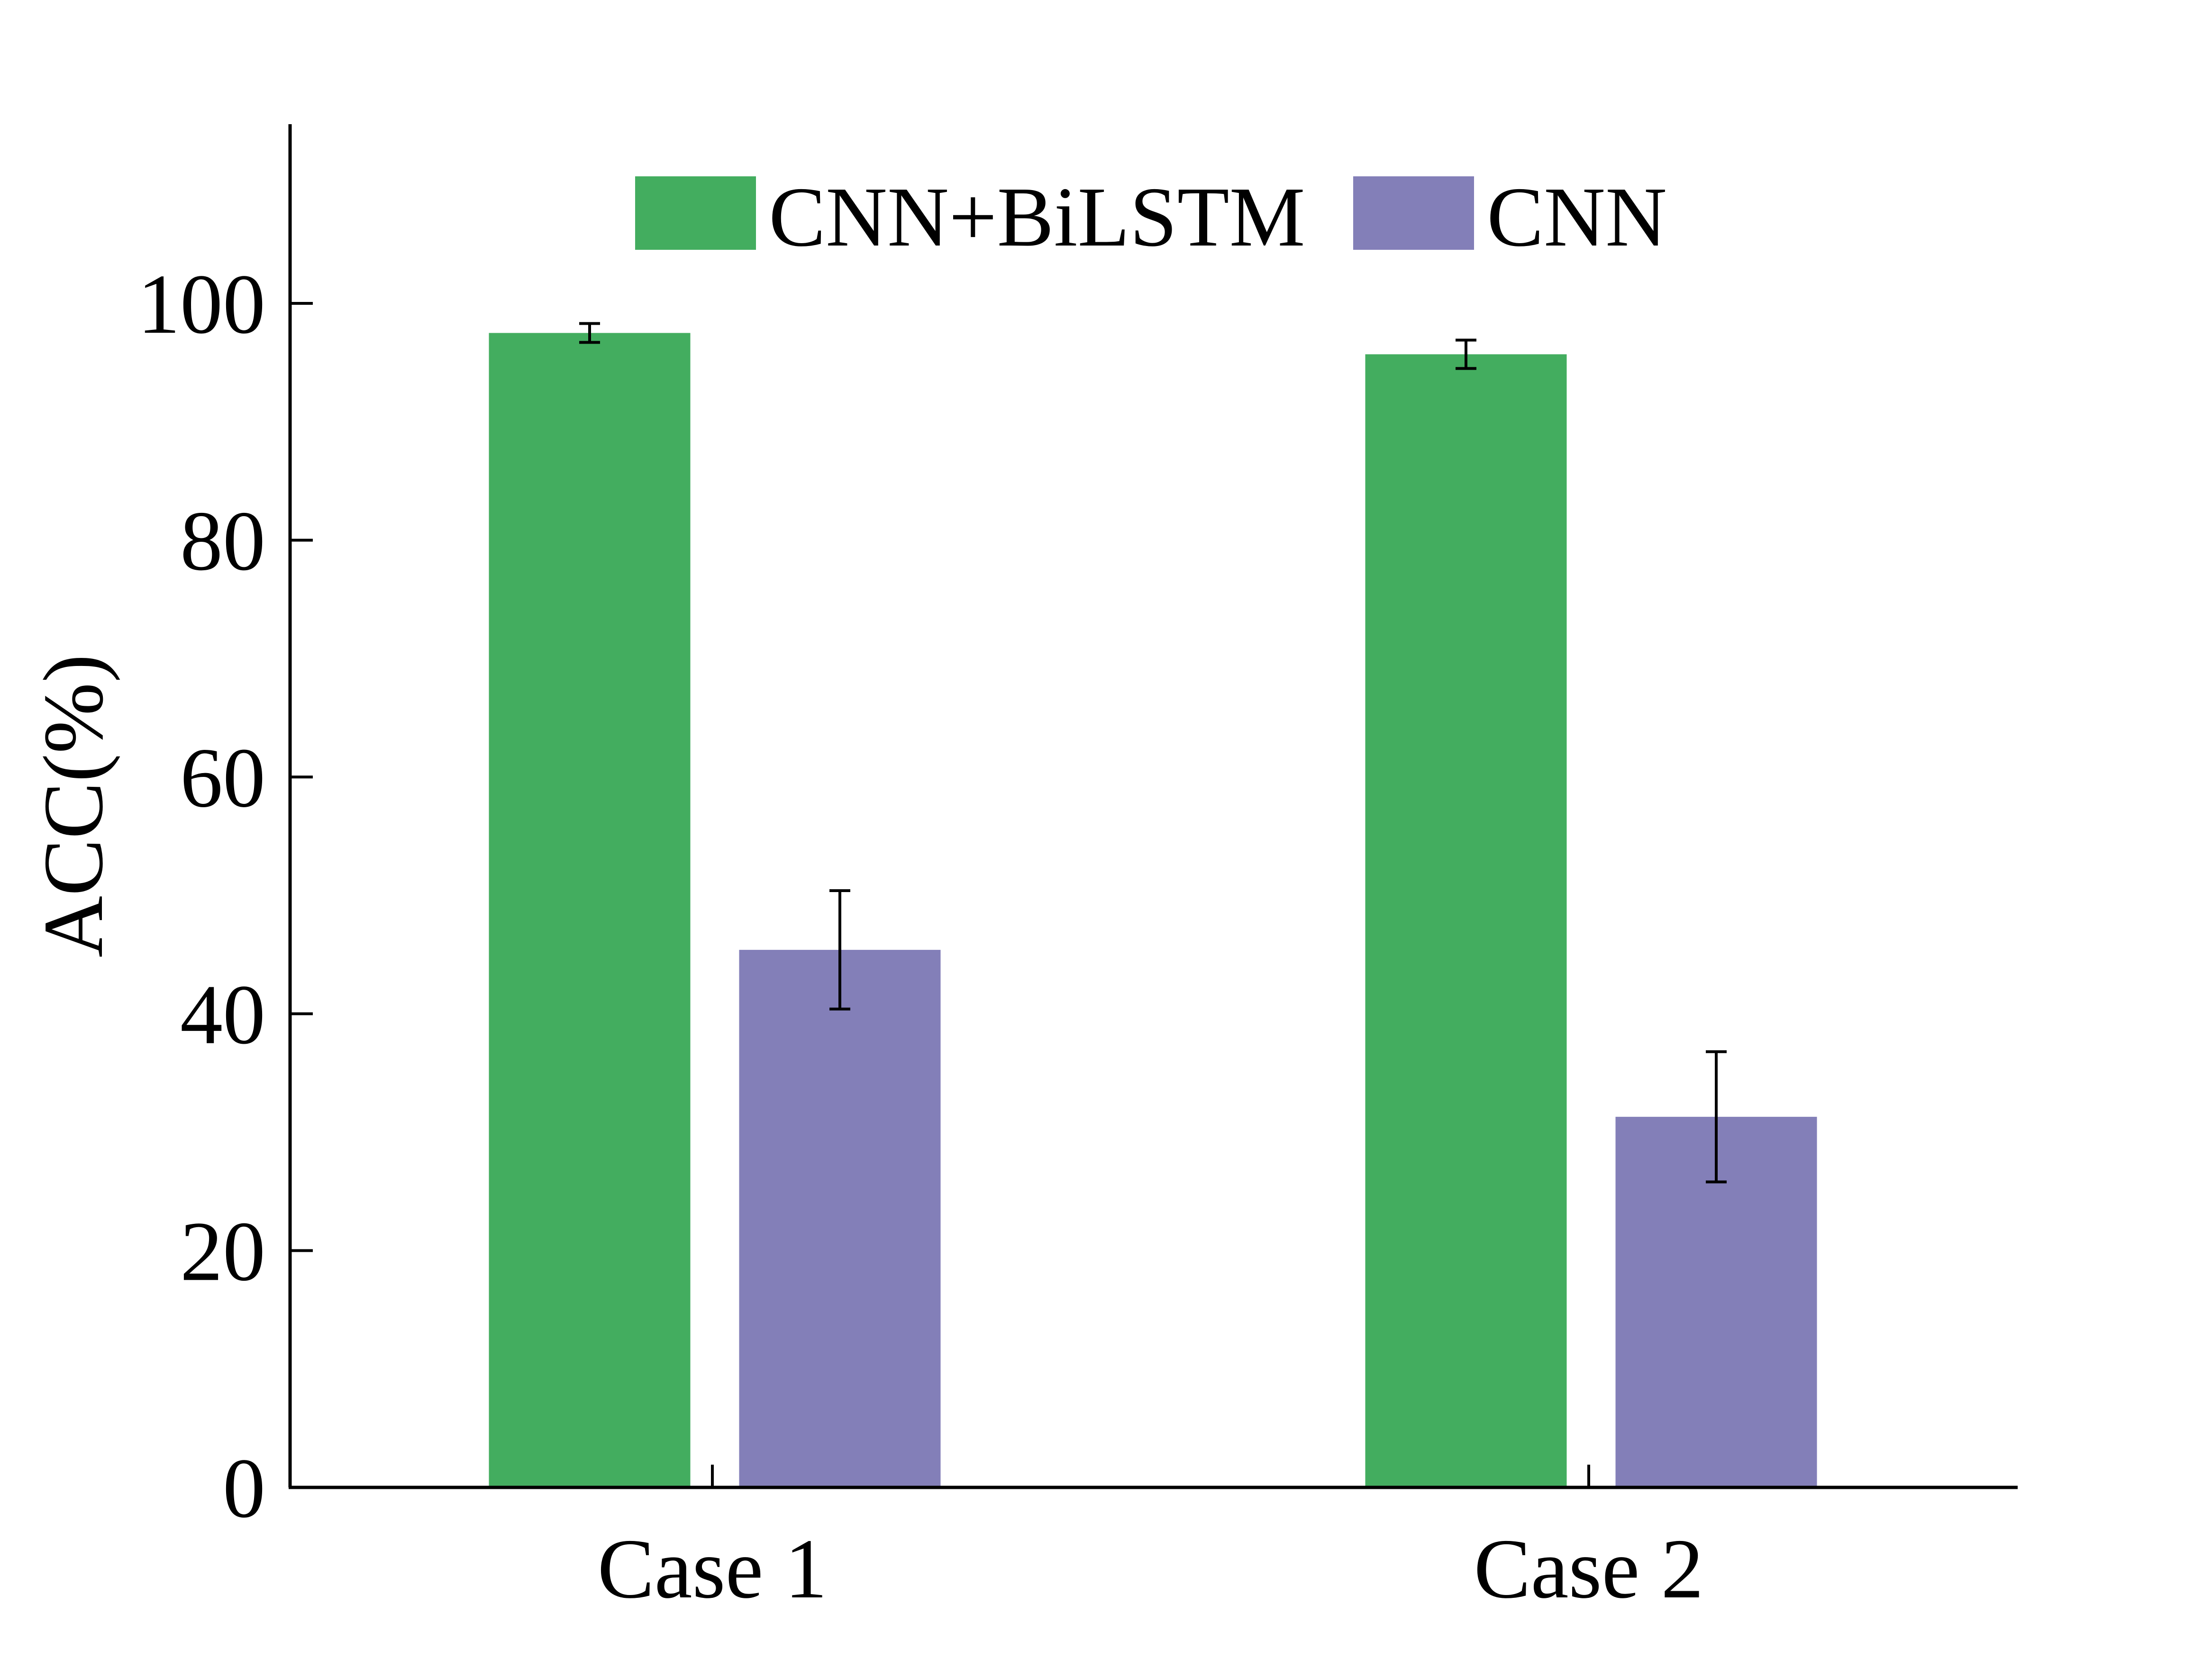 The width and height of the screenshot is (2212, 1659). Describe the element at coordinates (713, 1569) in the screenshot. I see `x-tick-label: Case 1` at that location.